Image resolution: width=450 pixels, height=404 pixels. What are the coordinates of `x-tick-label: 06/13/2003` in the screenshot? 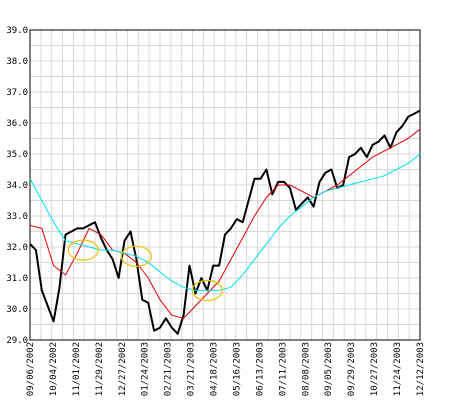 It's located at (260, 369).